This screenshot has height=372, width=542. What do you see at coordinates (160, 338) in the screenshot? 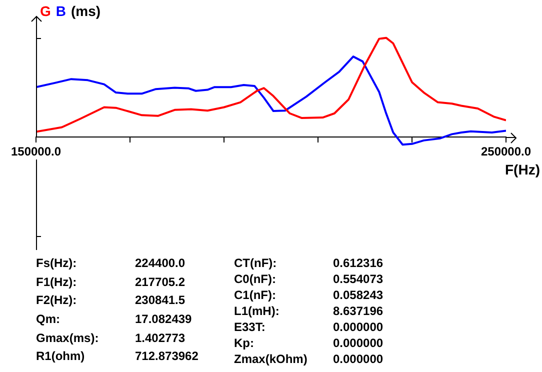
I see `text: 1.402773` at bounding box center [160, 338].